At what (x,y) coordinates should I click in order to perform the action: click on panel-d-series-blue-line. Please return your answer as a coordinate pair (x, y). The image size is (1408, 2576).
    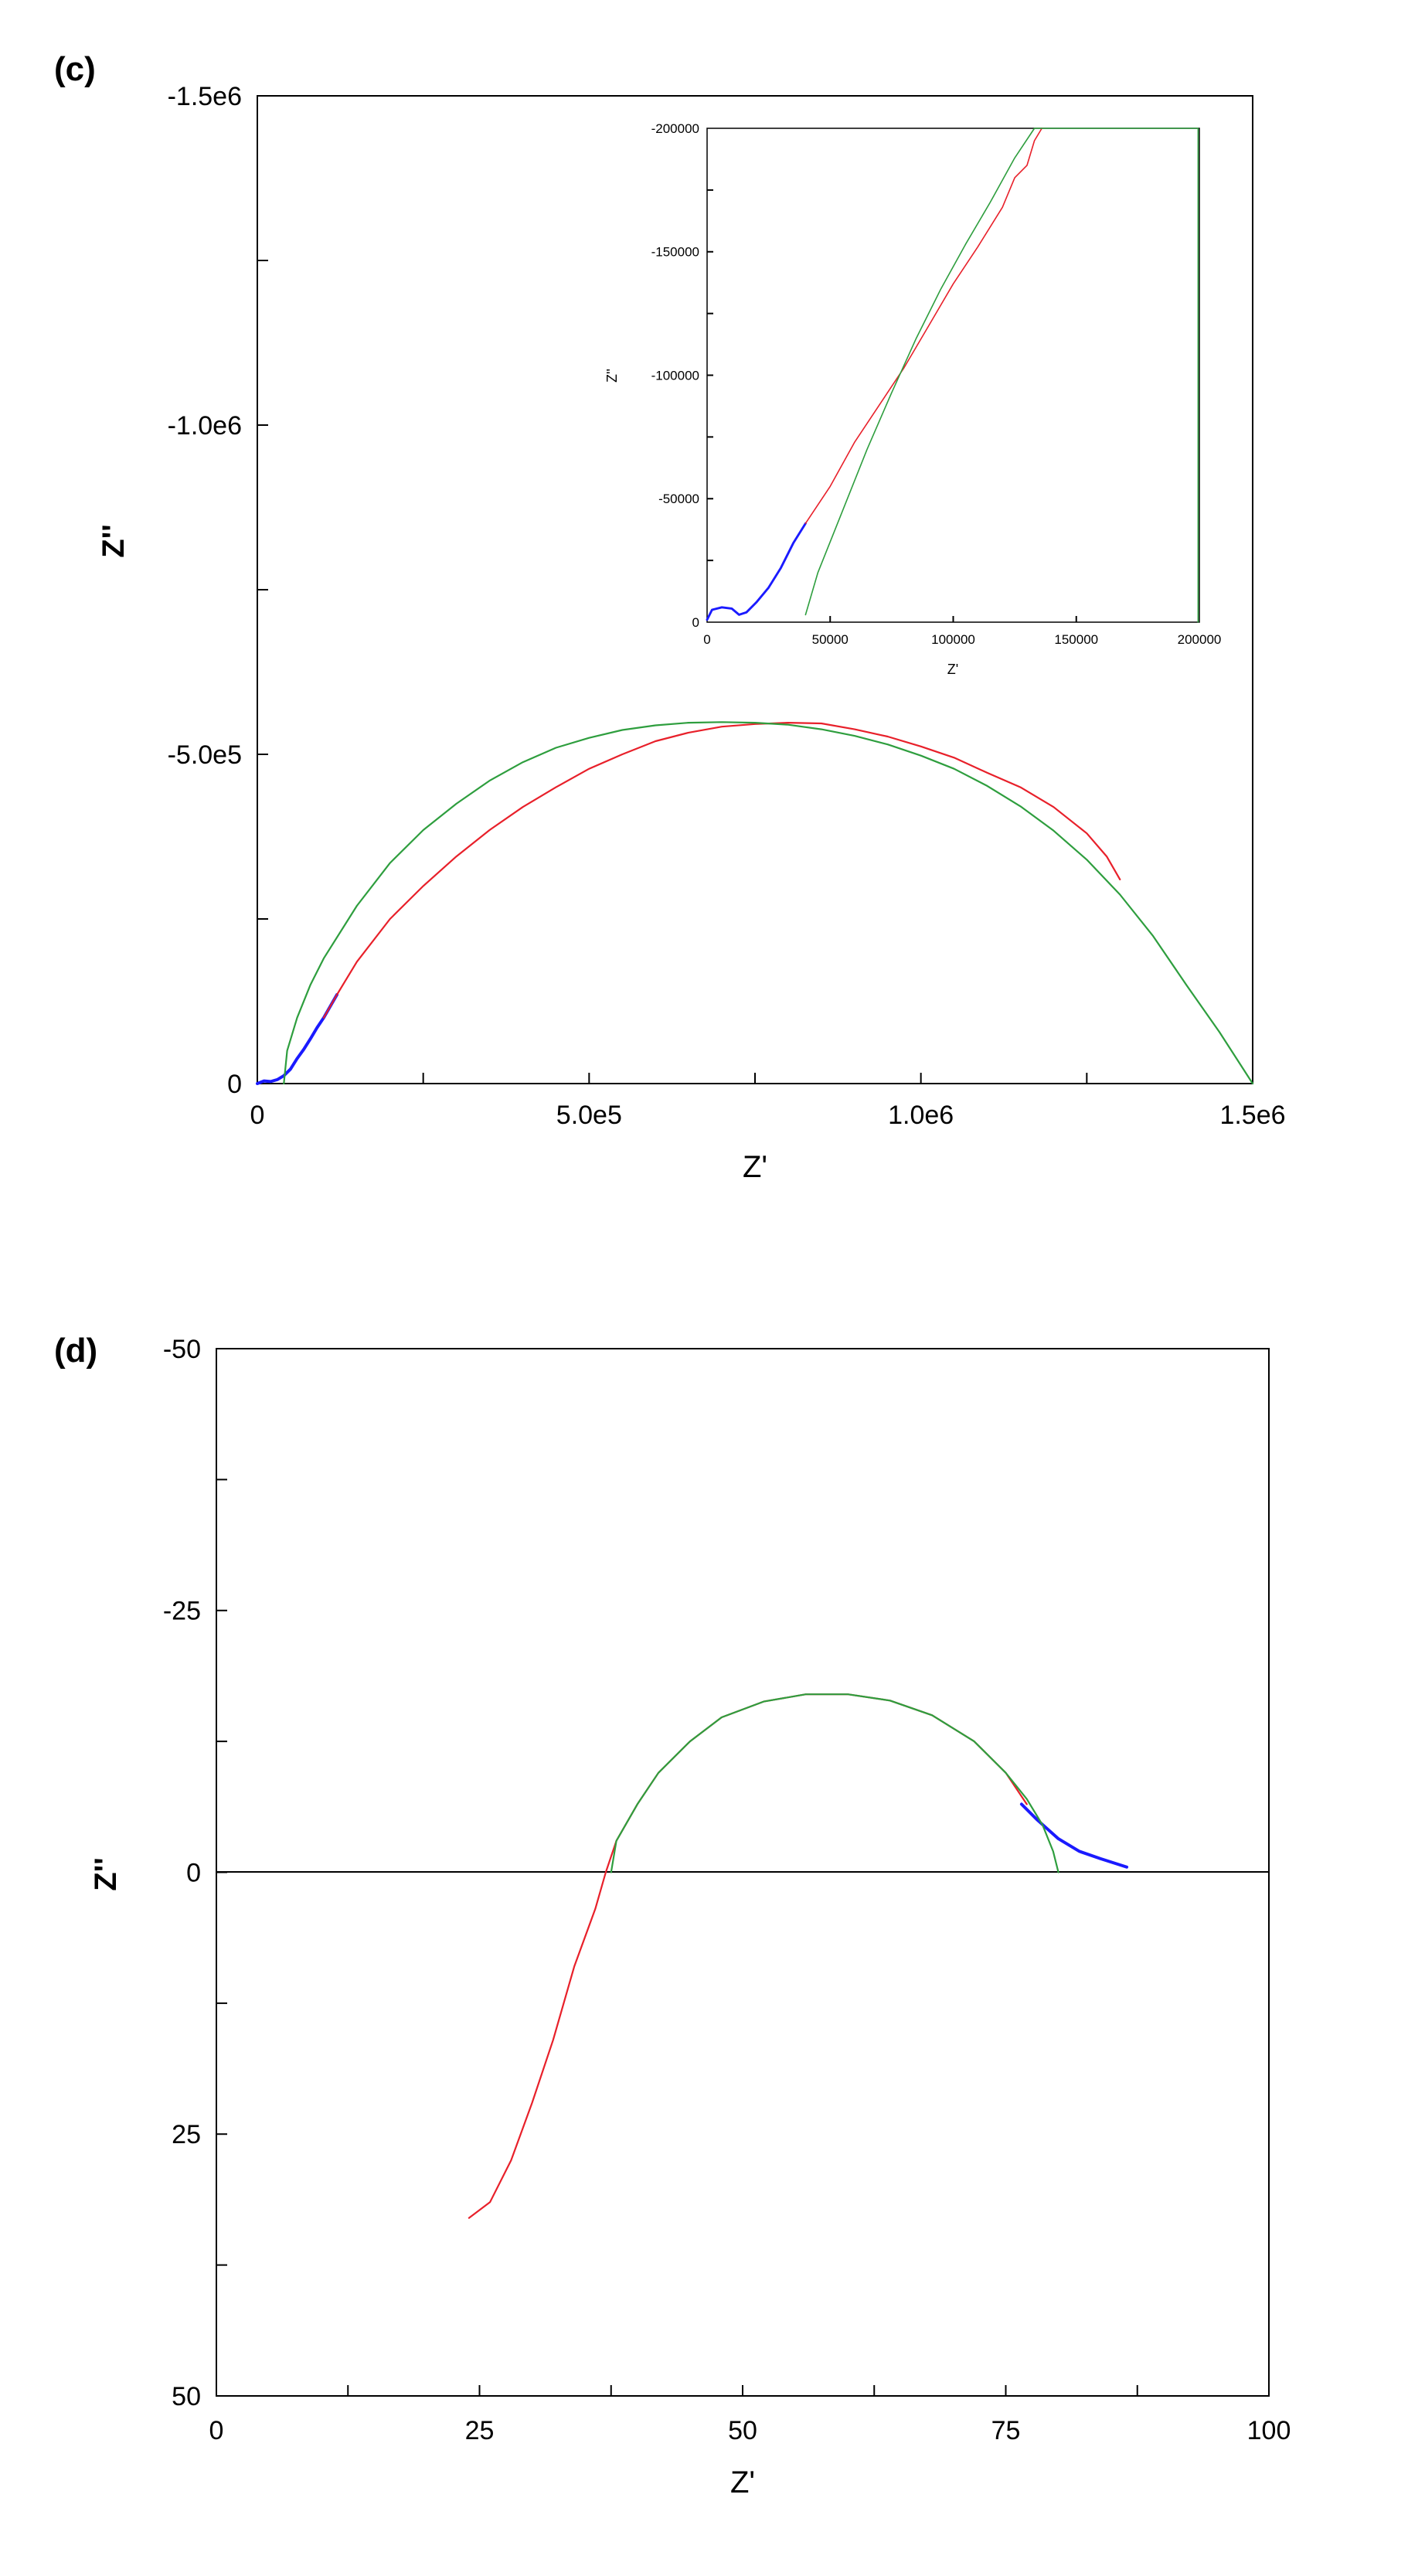
    Looking at the image, I should click on (1074, 1836).